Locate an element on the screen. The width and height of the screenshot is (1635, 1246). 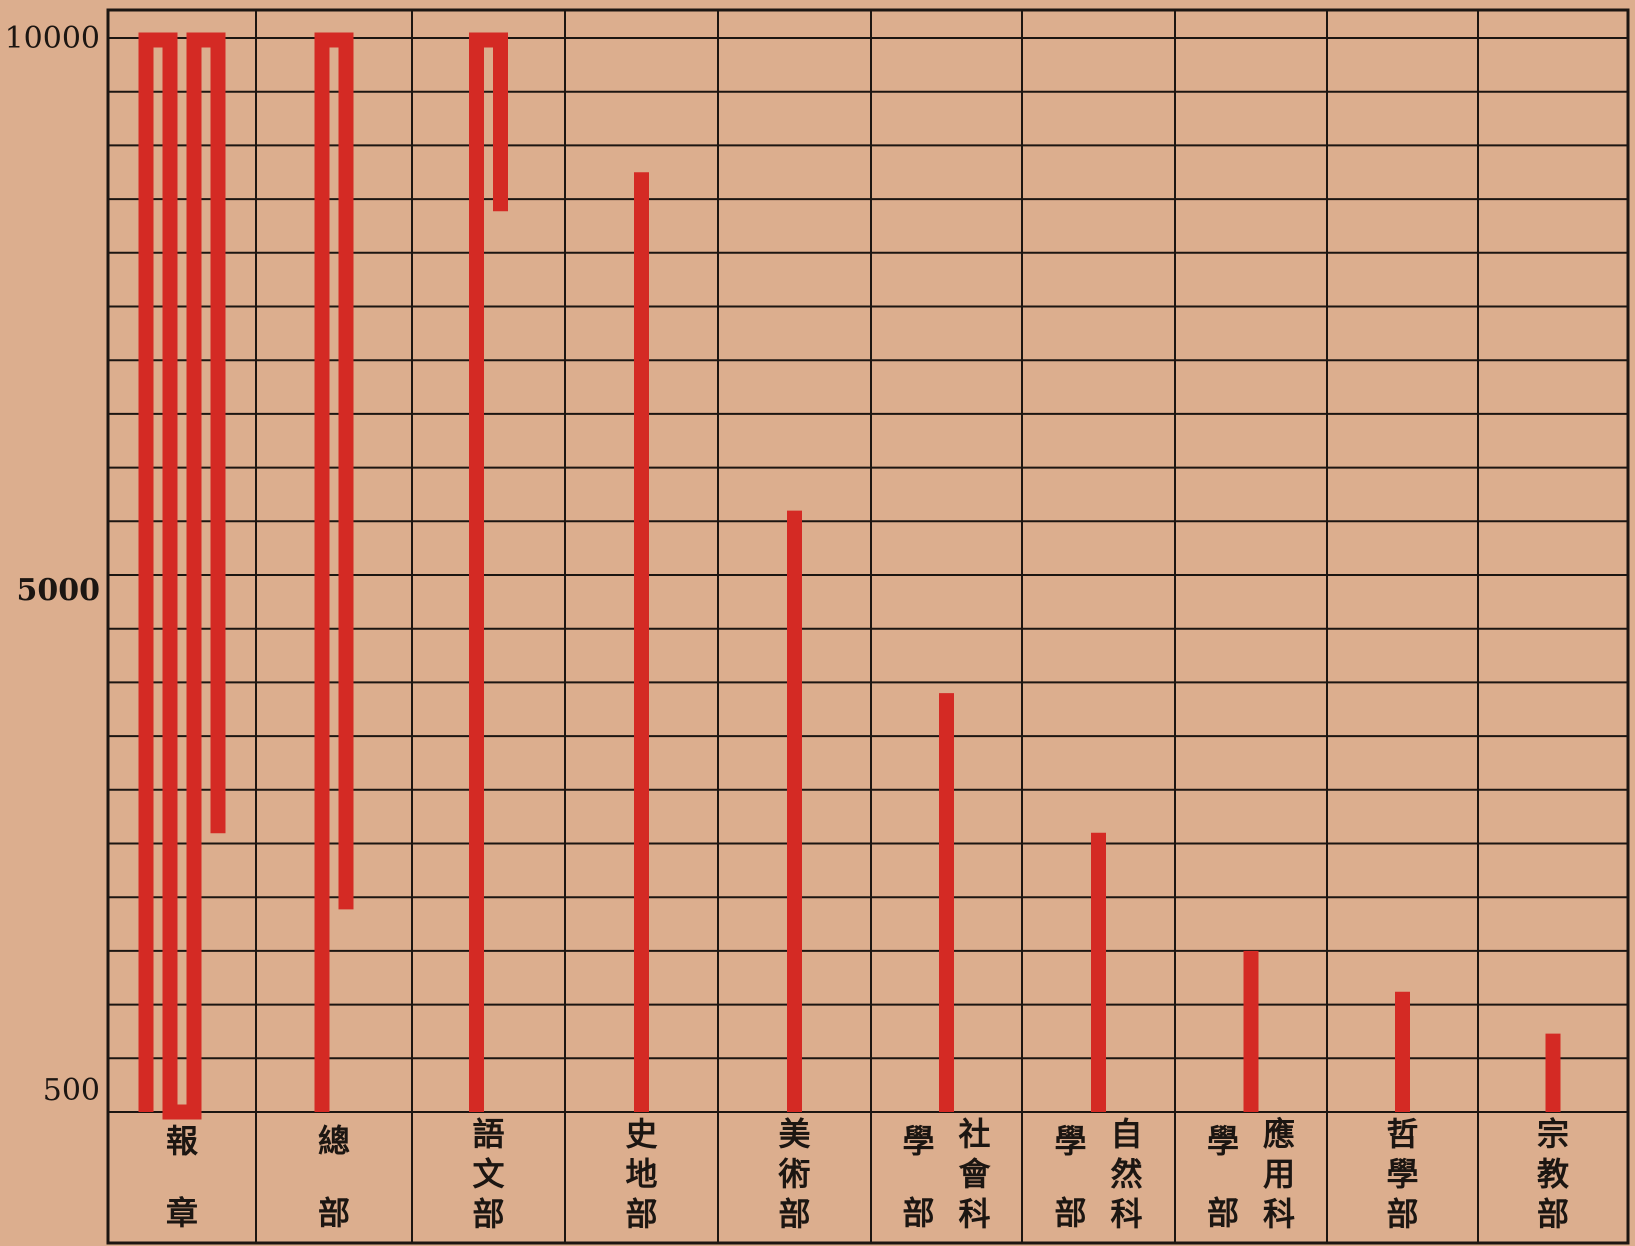
category-label-3: 語文部 is located at coordinates (488, 1174).